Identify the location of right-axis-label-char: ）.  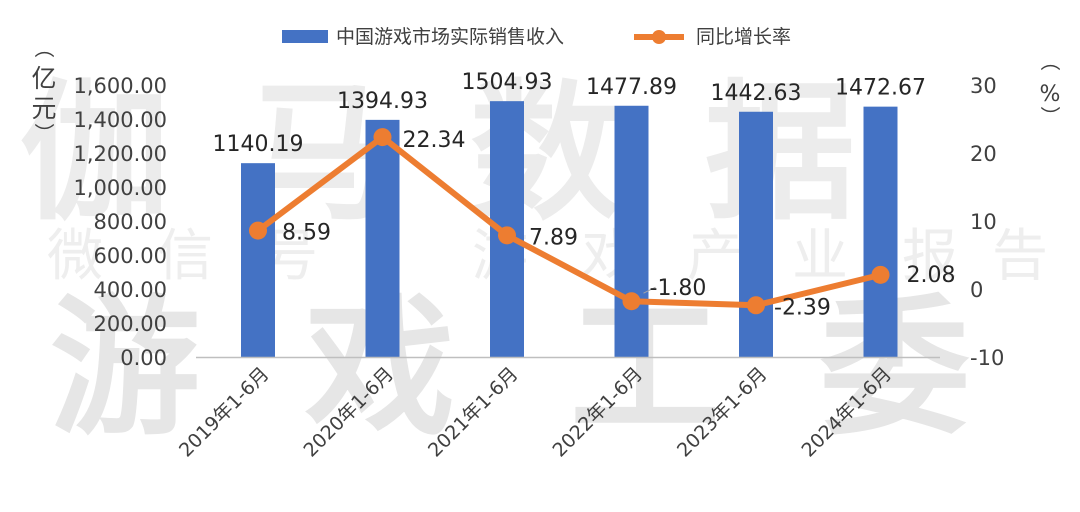
(1050, 116).